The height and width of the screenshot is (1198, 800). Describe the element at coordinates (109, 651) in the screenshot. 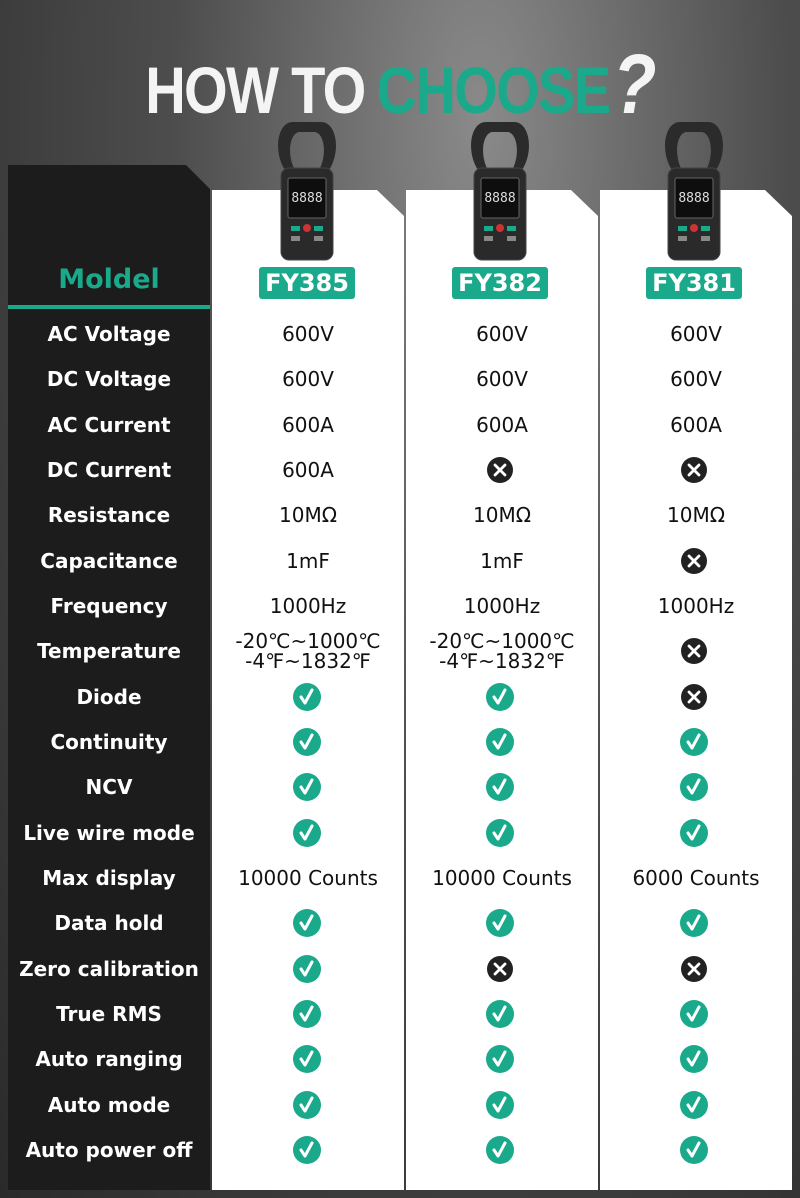

I see `feature-label: Temperature` at that location.